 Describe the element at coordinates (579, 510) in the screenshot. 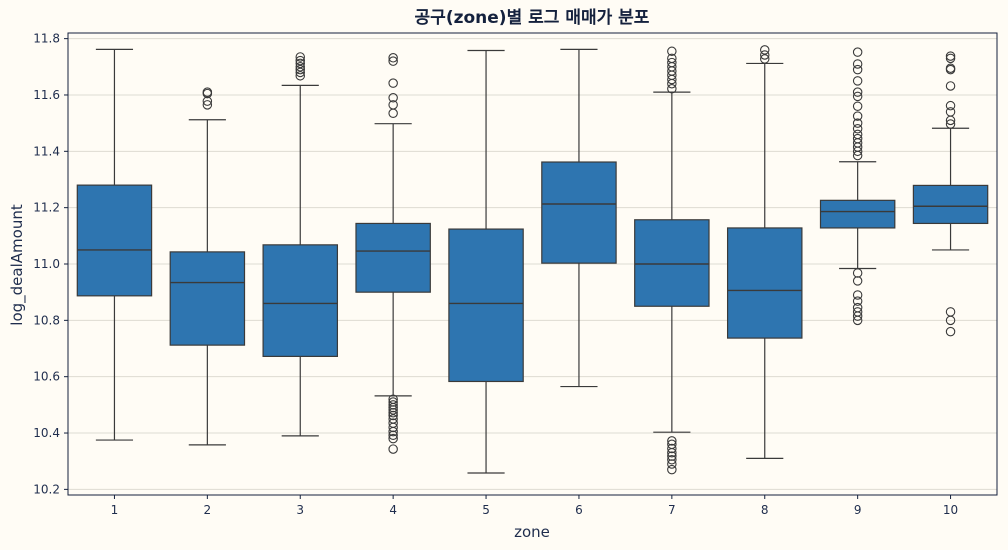

I see `x-tick-label: 6` at that location.